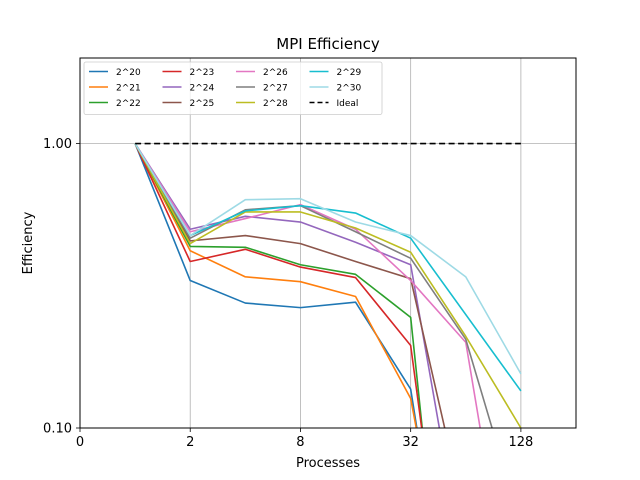 This screenshot has width=640, height=480. Describe the element at coordinates (348, 104) in the screenshot. I see `legend-label: Ideal` at that location.